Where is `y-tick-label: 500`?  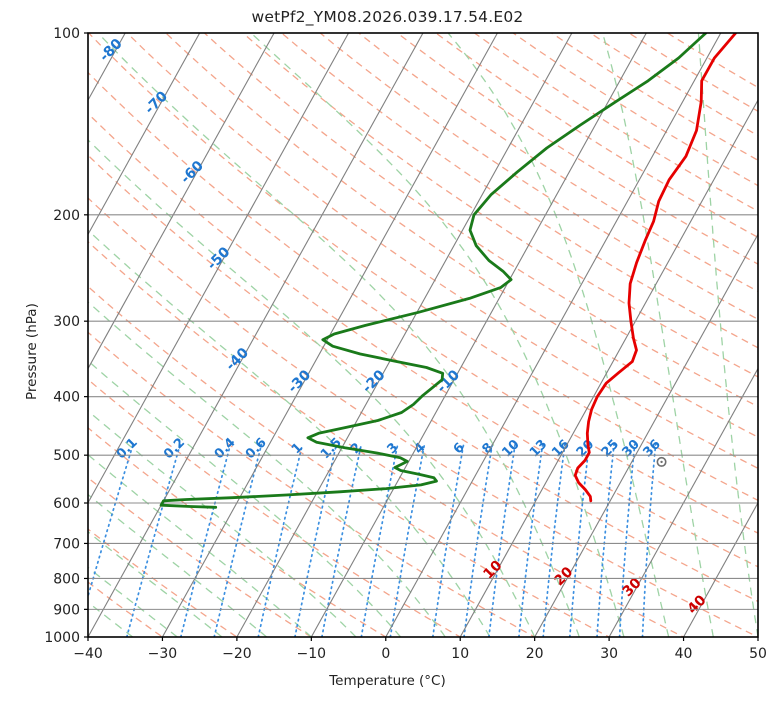
y-tick-label: 500 is located at coordinates (66, 456).